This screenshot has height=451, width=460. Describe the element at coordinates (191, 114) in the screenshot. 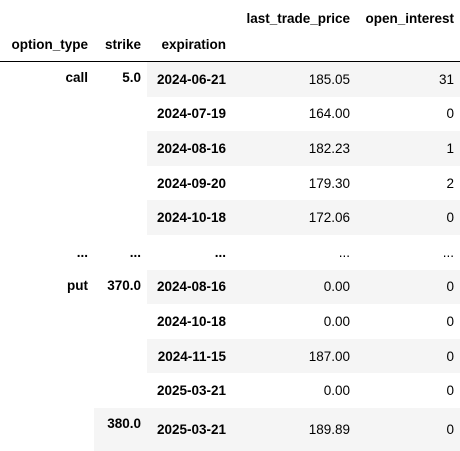

I see `expiration-cell: 2024-07-19` at that location.